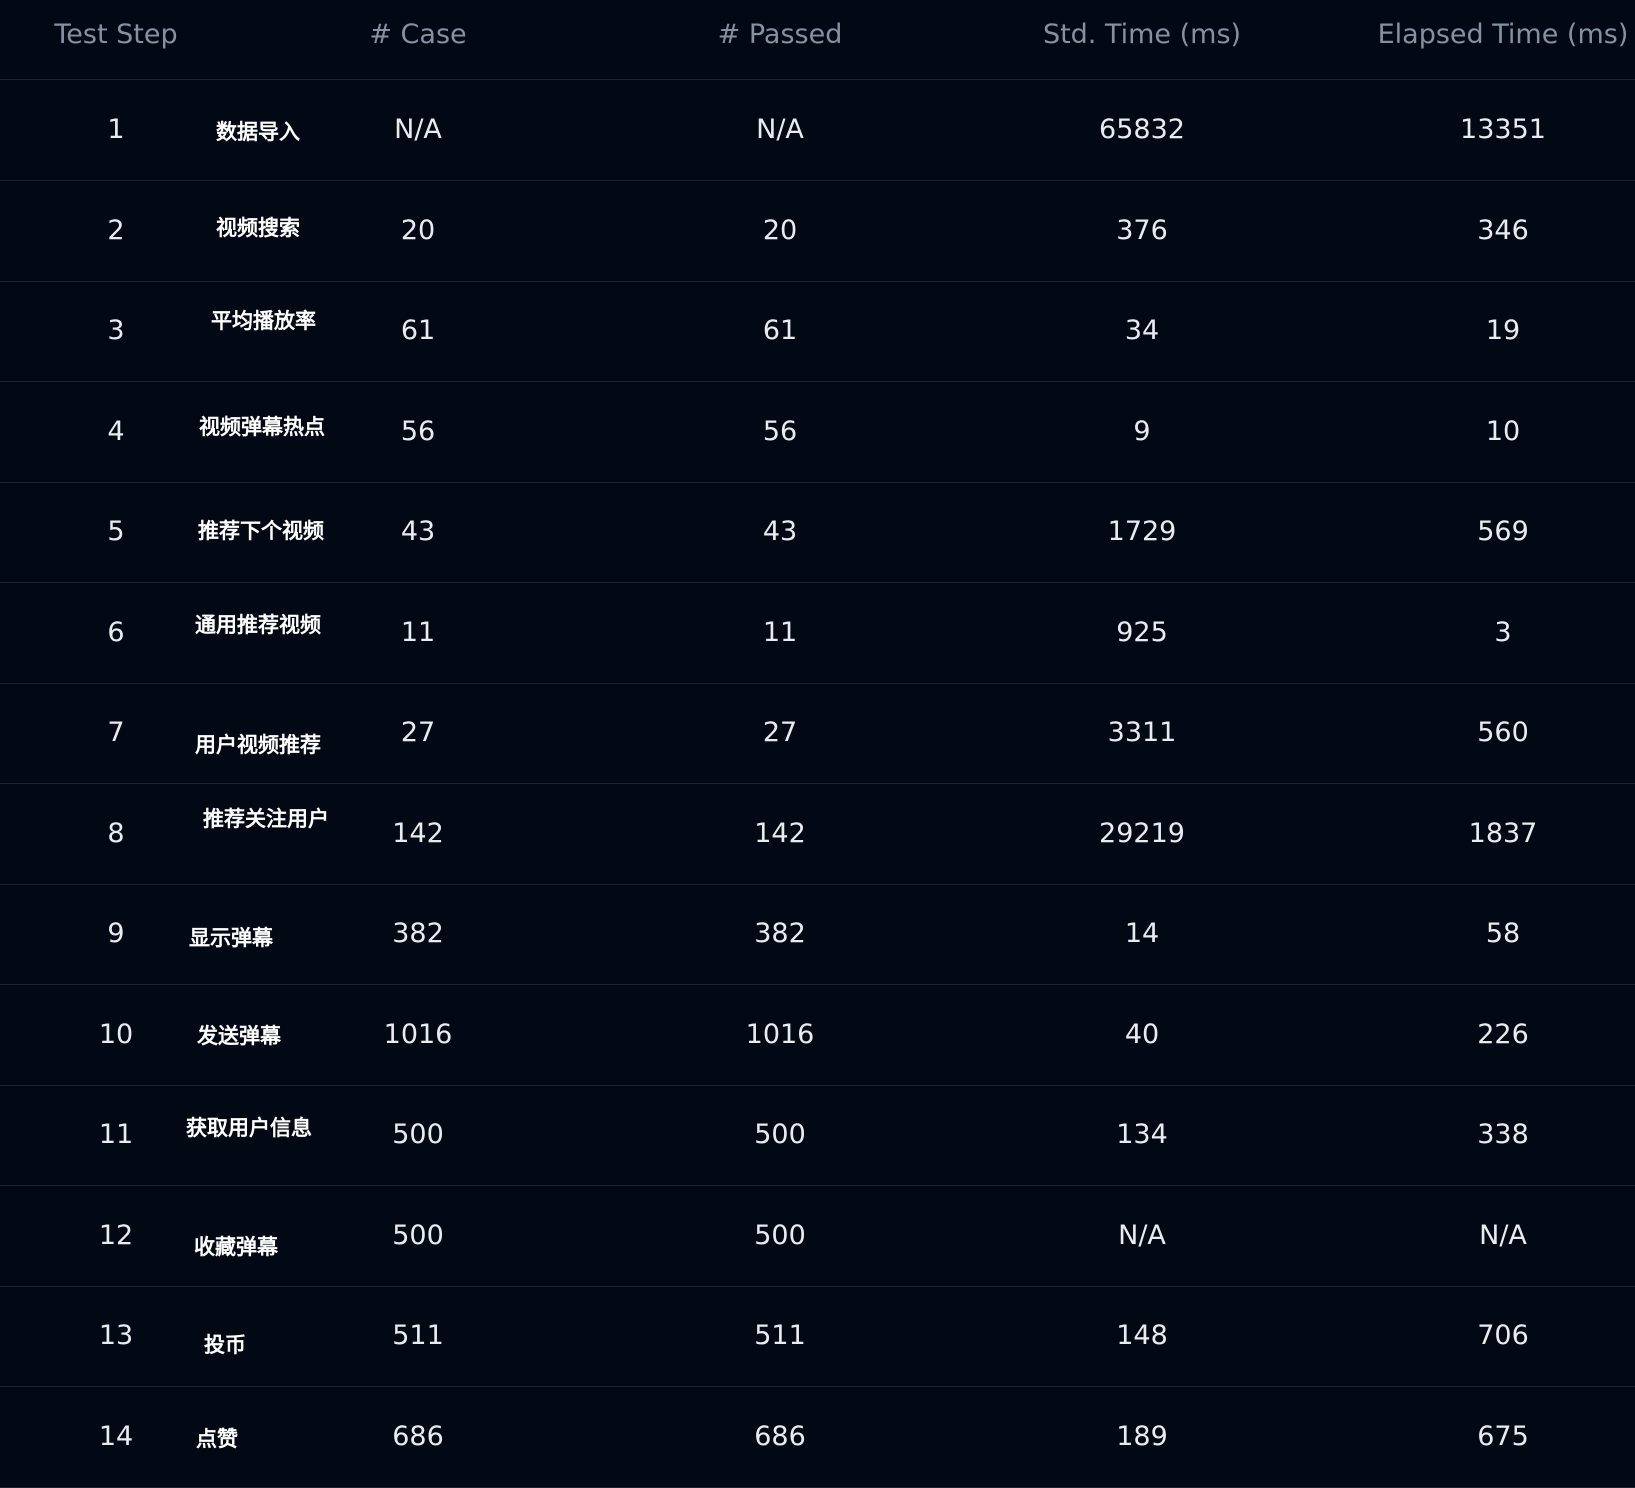  I want to click on header-std-time: Std. Time (ms), so click(1142, 34).